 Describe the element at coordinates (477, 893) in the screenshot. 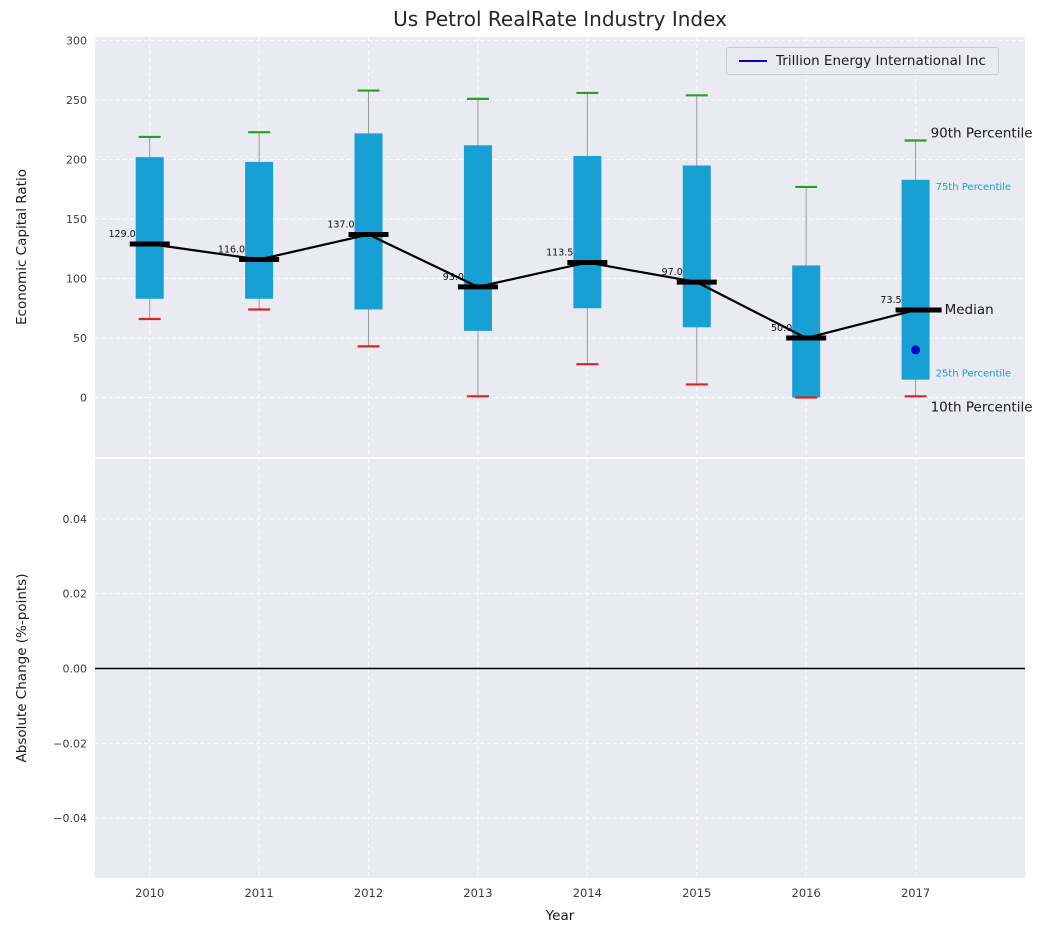

I see `xtick-label: 2013` at that location.